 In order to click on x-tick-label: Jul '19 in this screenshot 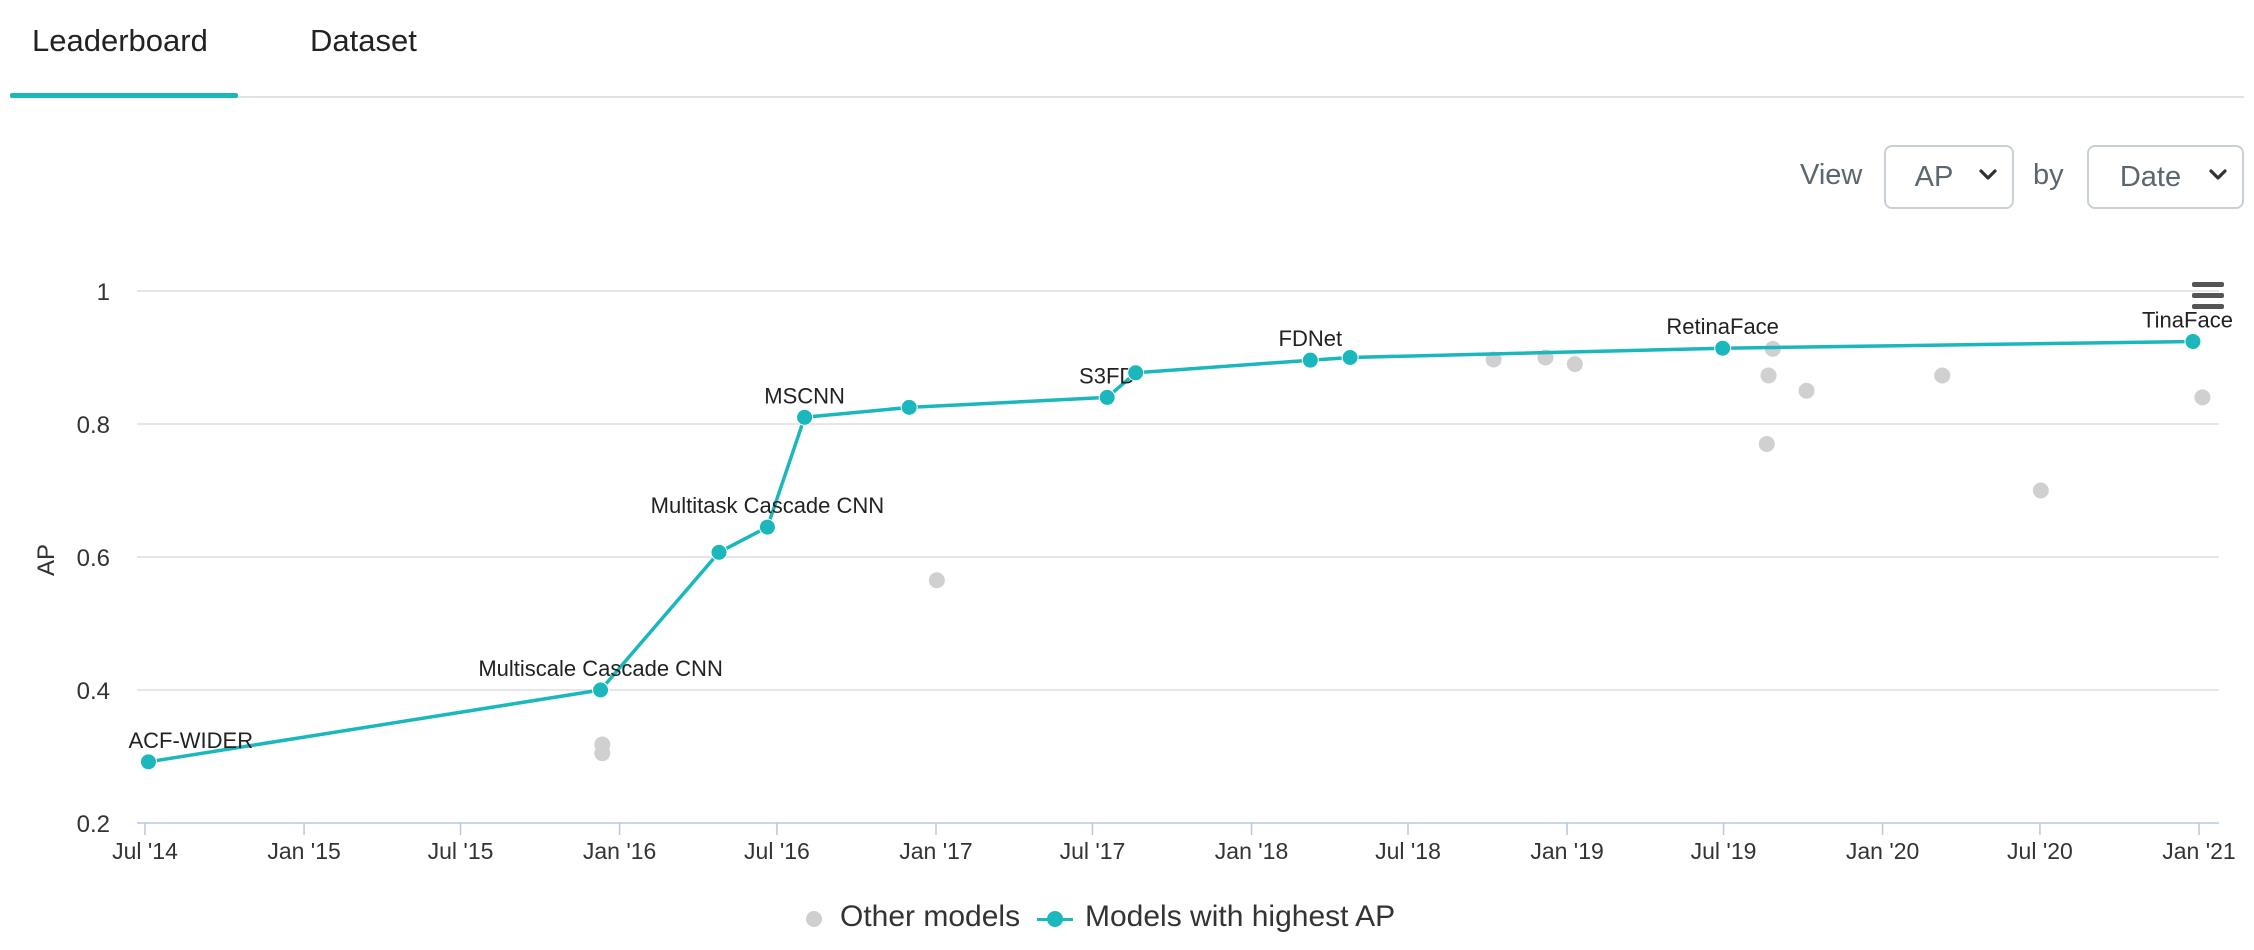, I will do `click(1724, 851)`.